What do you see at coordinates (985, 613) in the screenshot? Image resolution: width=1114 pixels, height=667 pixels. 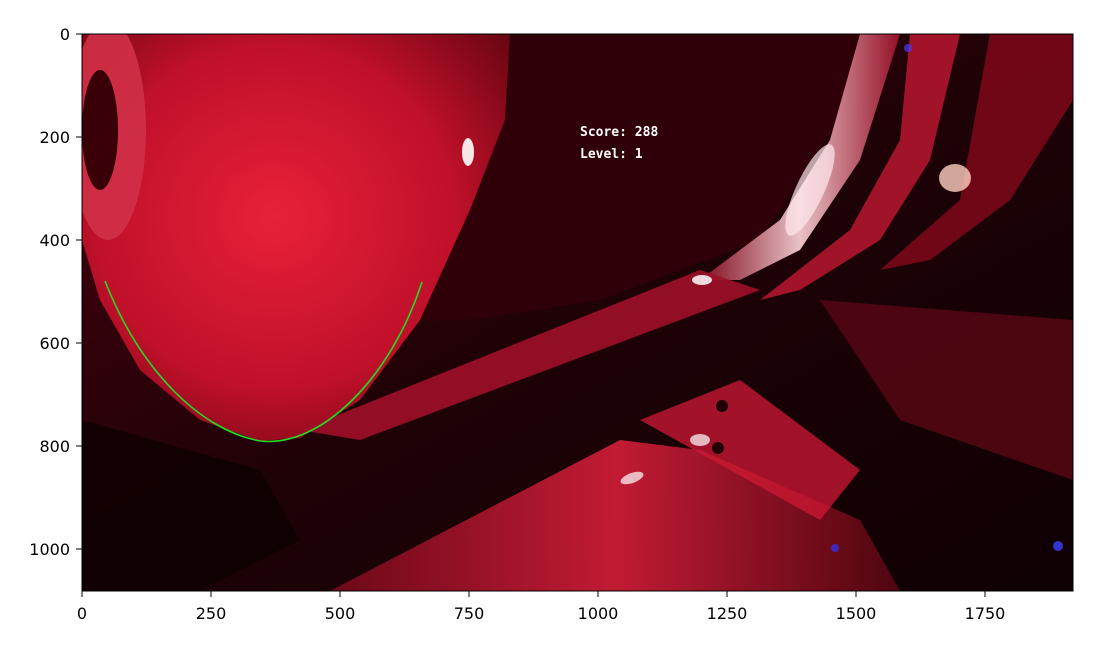 I see `x-tick-label: 1750` at bounding box center [985, 613].